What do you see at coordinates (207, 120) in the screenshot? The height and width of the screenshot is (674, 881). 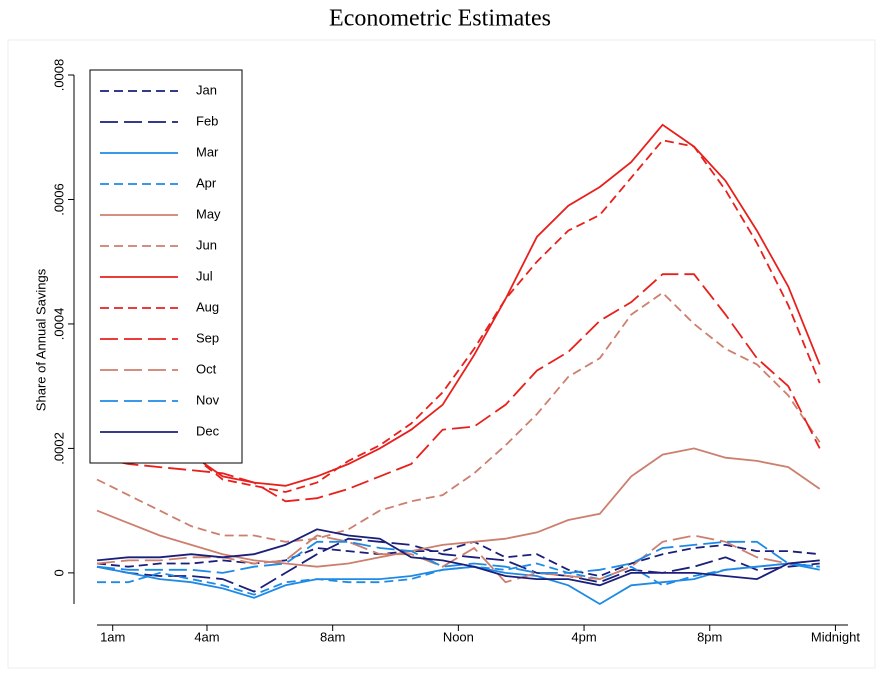 I see `legend-label: Feb` at bounding box center [207, 120].